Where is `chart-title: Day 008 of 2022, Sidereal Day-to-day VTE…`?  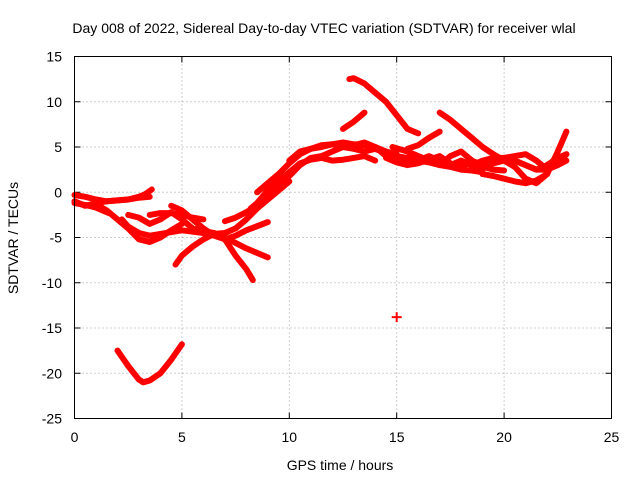
chart-title: Day 008 of 2022, Sidereal Day-to-day VTE… is located at coordinates (323, 28).